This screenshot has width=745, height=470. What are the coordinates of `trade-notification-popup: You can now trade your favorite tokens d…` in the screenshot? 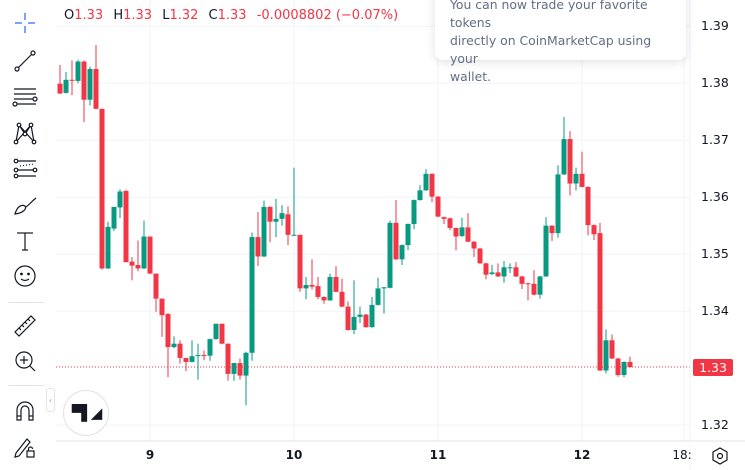 It's located at (560, 42).